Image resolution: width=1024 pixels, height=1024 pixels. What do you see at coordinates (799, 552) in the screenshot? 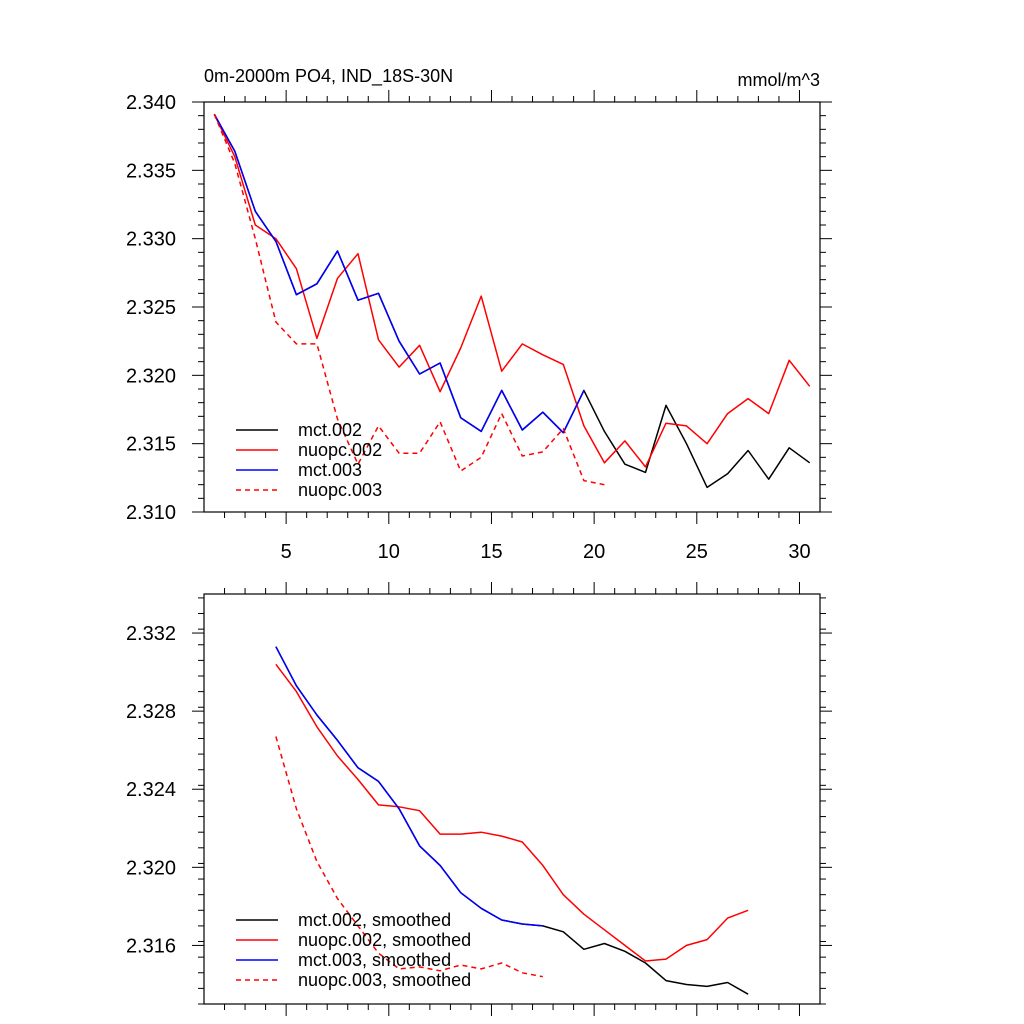
I see `x-tick-label: 30` at bounding box center [799, 552].